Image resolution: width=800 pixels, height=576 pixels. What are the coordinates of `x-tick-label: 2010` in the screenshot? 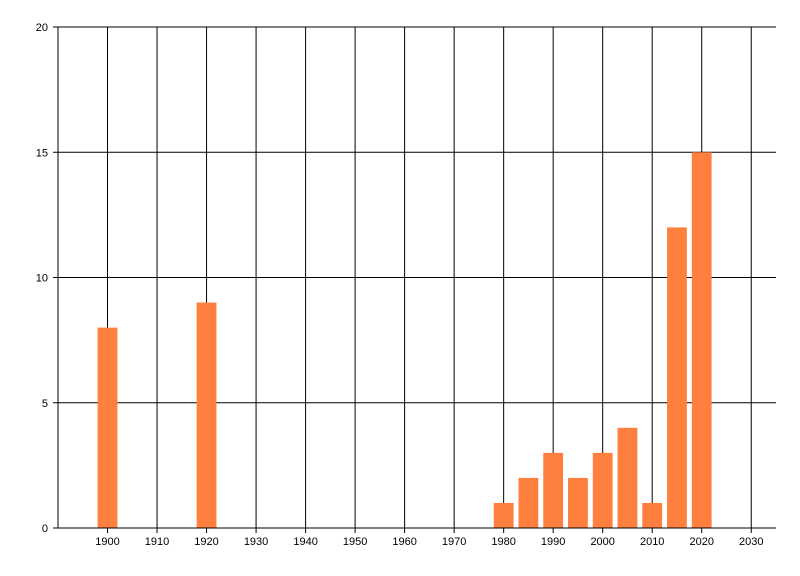 It's located at (652, 542).